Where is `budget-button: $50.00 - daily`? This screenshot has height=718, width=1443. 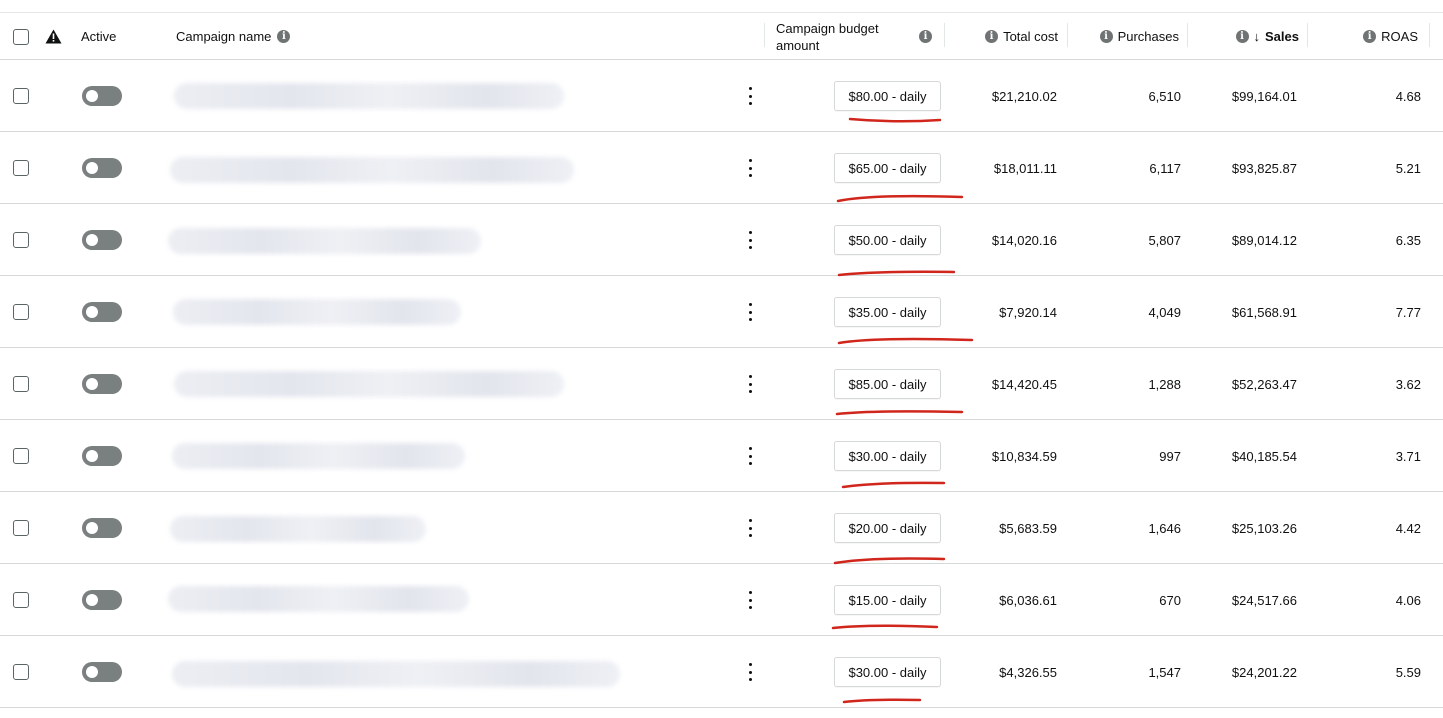
budget-button: $50.00 - daily is located at coordinates (887, 240).